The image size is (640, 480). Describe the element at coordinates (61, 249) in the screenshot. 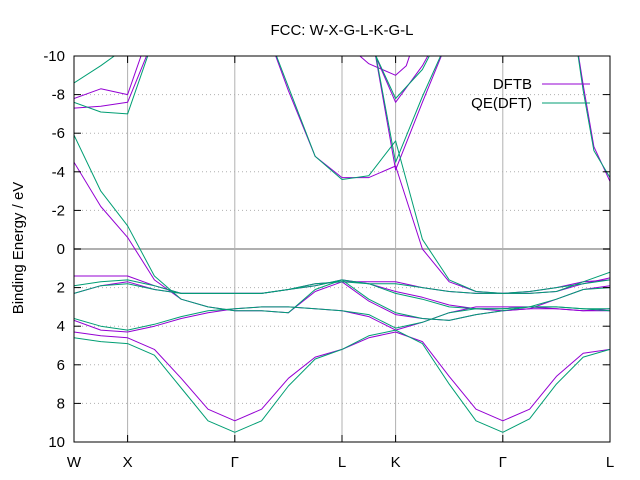

I see `y-tick-label: 0` at that location.